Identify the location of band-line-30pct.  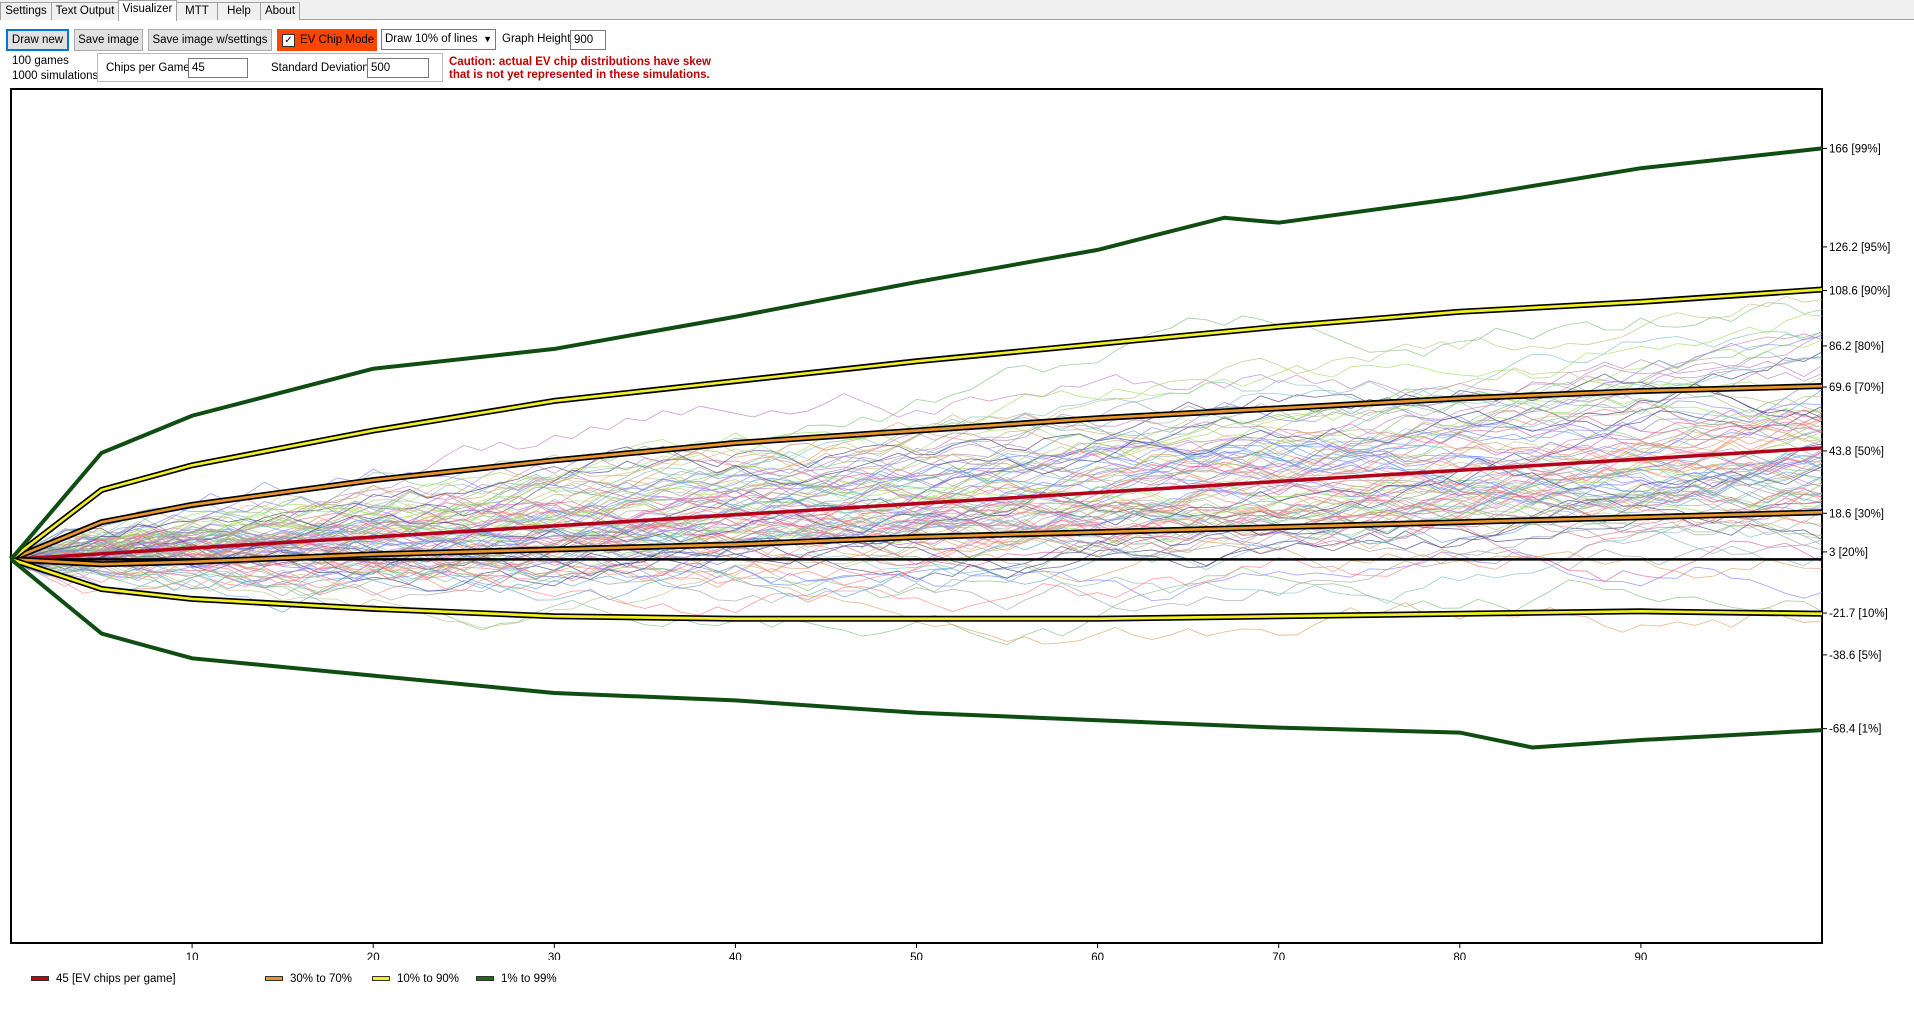
(916, 538).